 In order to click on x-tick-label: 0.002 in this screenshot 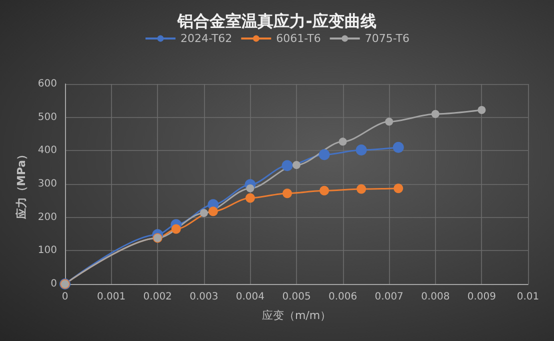, I will do `click(157, 297)`.